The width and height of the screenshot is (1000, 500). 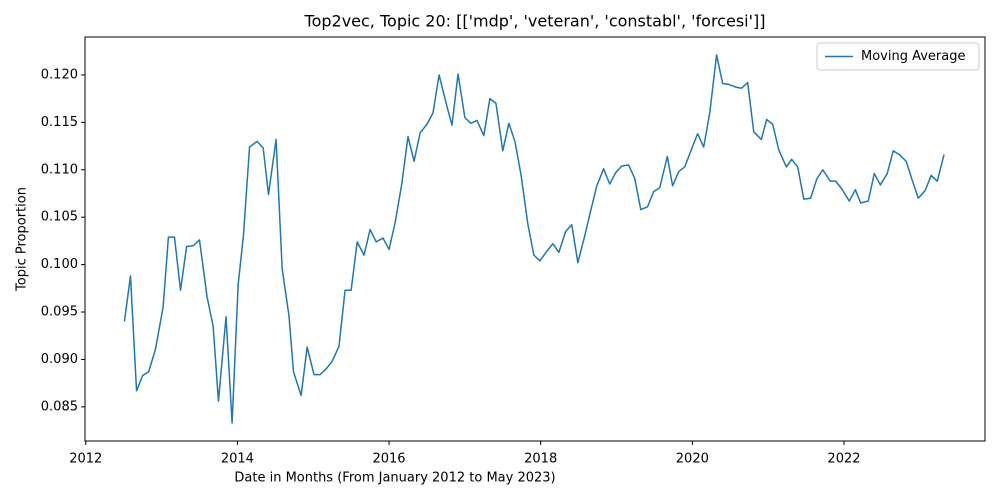 What do you see at coordinates (237, 459) in the screenshot?
I see `x-tick-label: 2014` at bounding box center [237, 459].